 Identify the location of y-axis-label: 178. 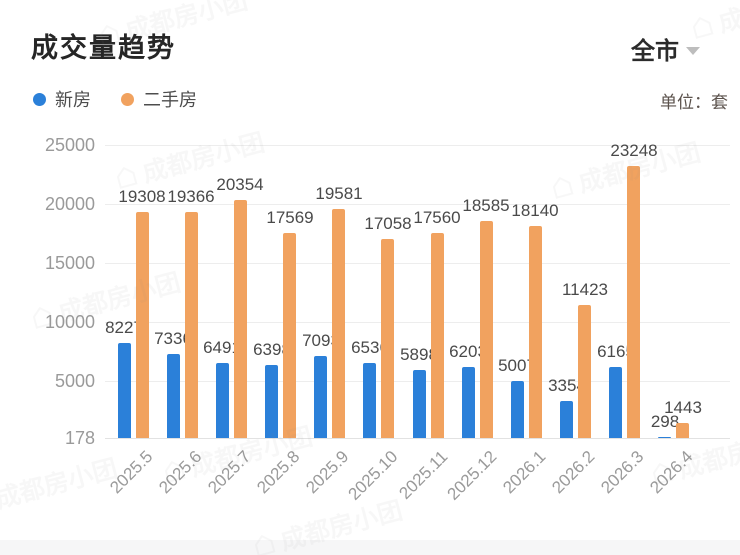
(79, 438).